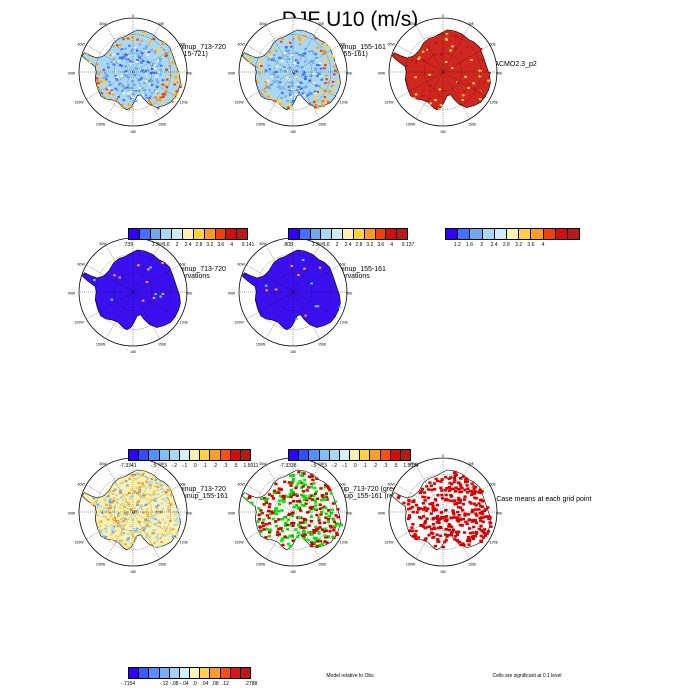 The image size is (700, 700). What do you see at coordinates (294, 509) in the screenshot?
I see `field-cells` at bounding box center [294, 509].